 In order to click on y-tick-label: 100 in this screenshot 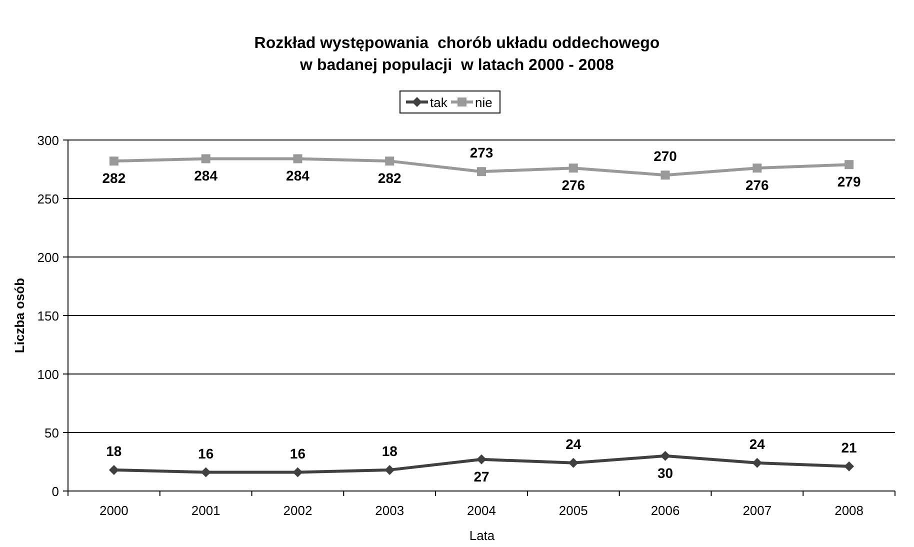, I will do `click(48, 374)`.